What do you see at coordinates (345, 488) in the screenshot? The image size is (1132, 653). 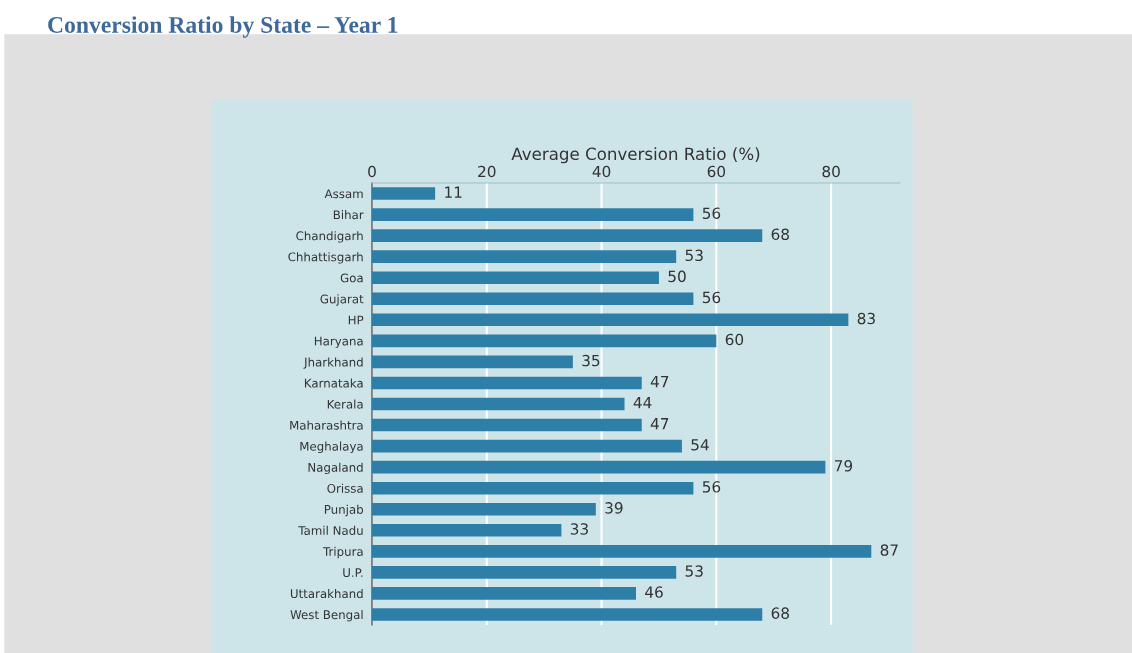 I see `y-tick-label: Orissa` at bounding box center [345, 488].